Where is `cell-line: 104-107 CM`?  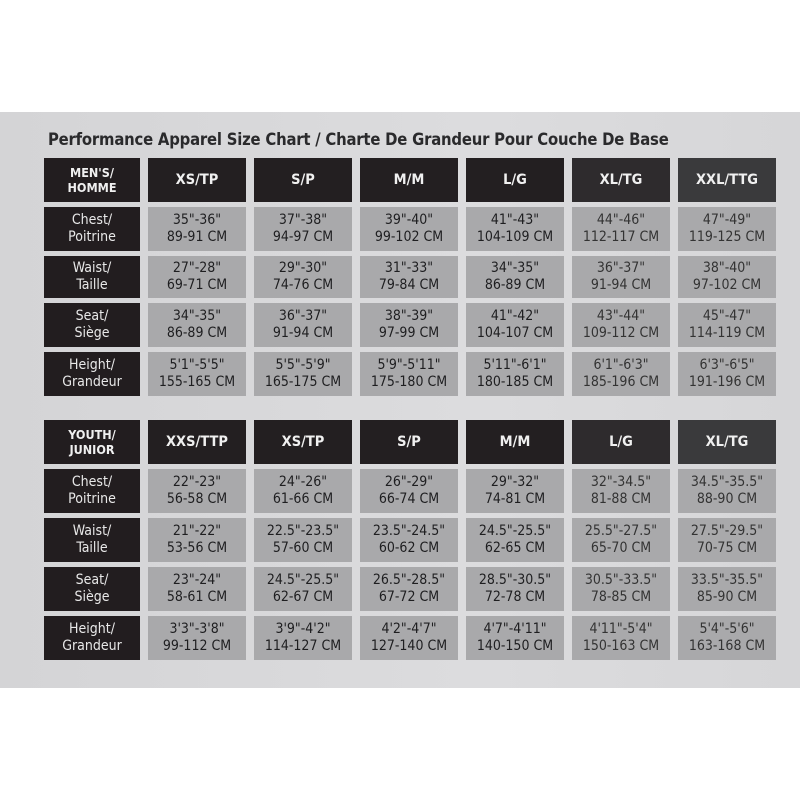
cell-line: 104-107 CM is located at coordinates (515, 333).